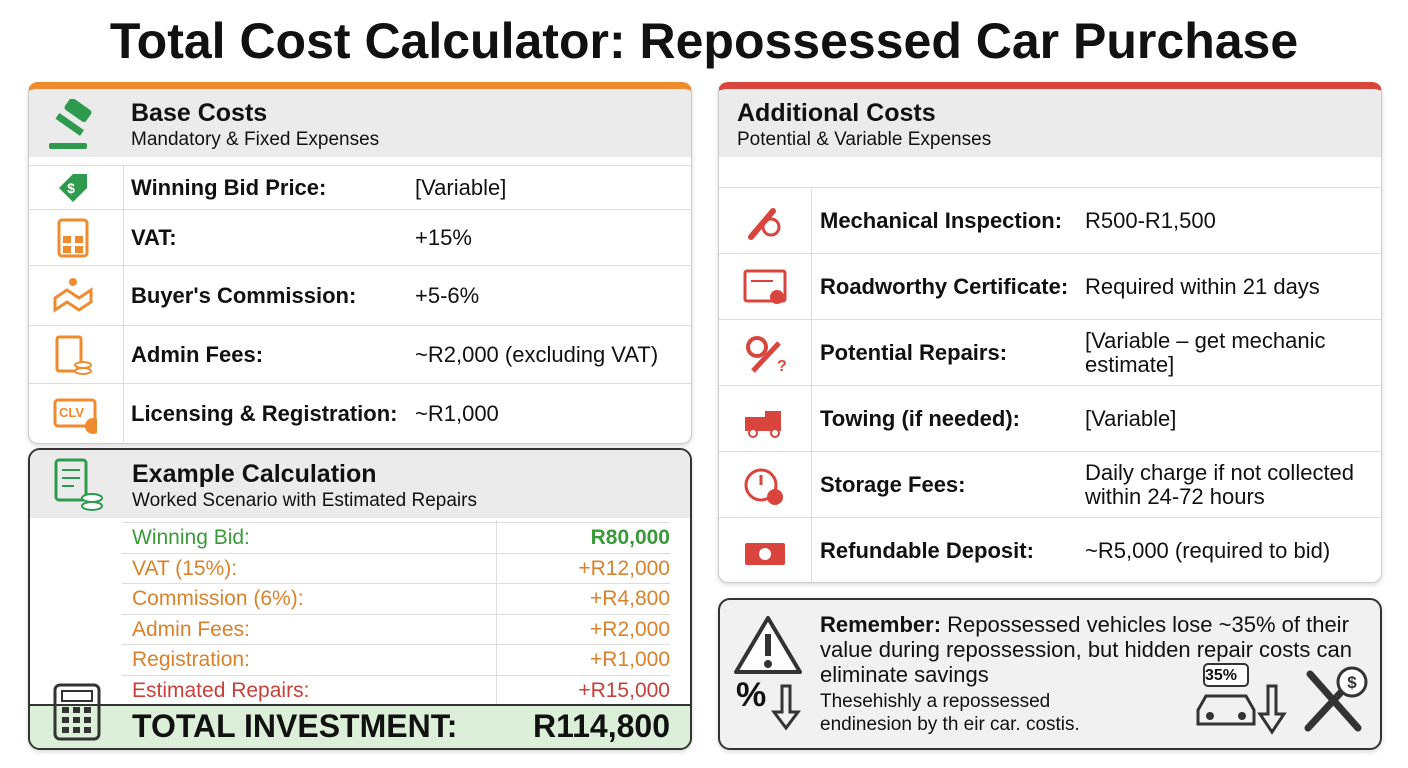 The width and height of the screenshot is (1408, 768). Describe the element at coordinates (76, 413) in the screenshot. I see `icon-cell: CLV` at that location.